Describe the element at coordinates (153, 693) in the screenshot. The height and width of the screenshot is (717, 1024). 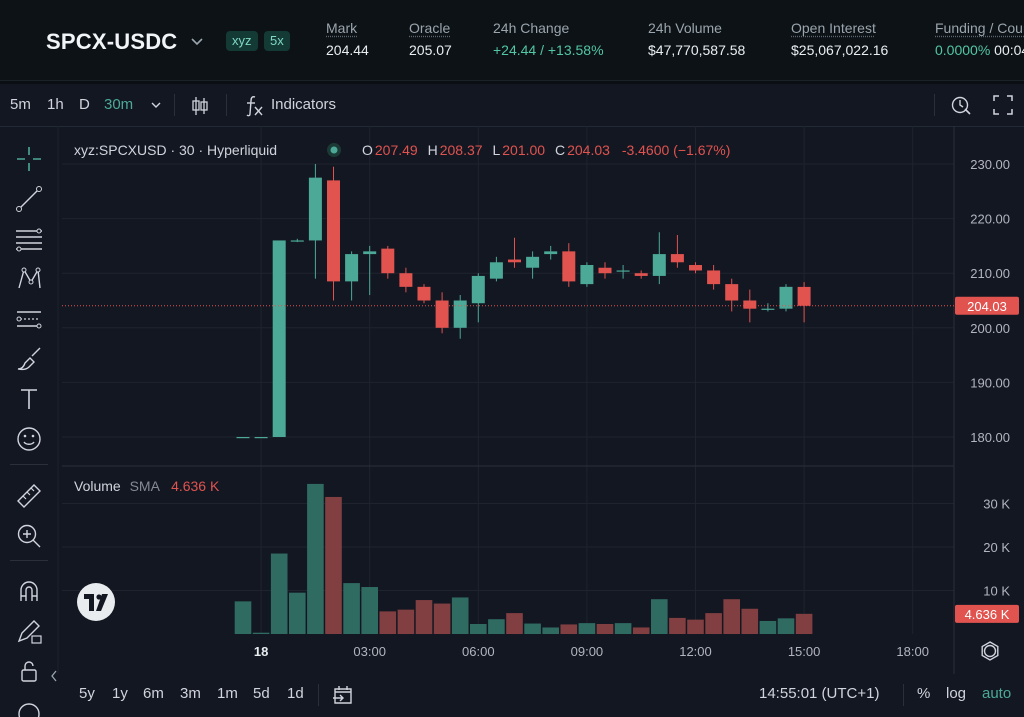
I see `range-6m: 6m` at that location.